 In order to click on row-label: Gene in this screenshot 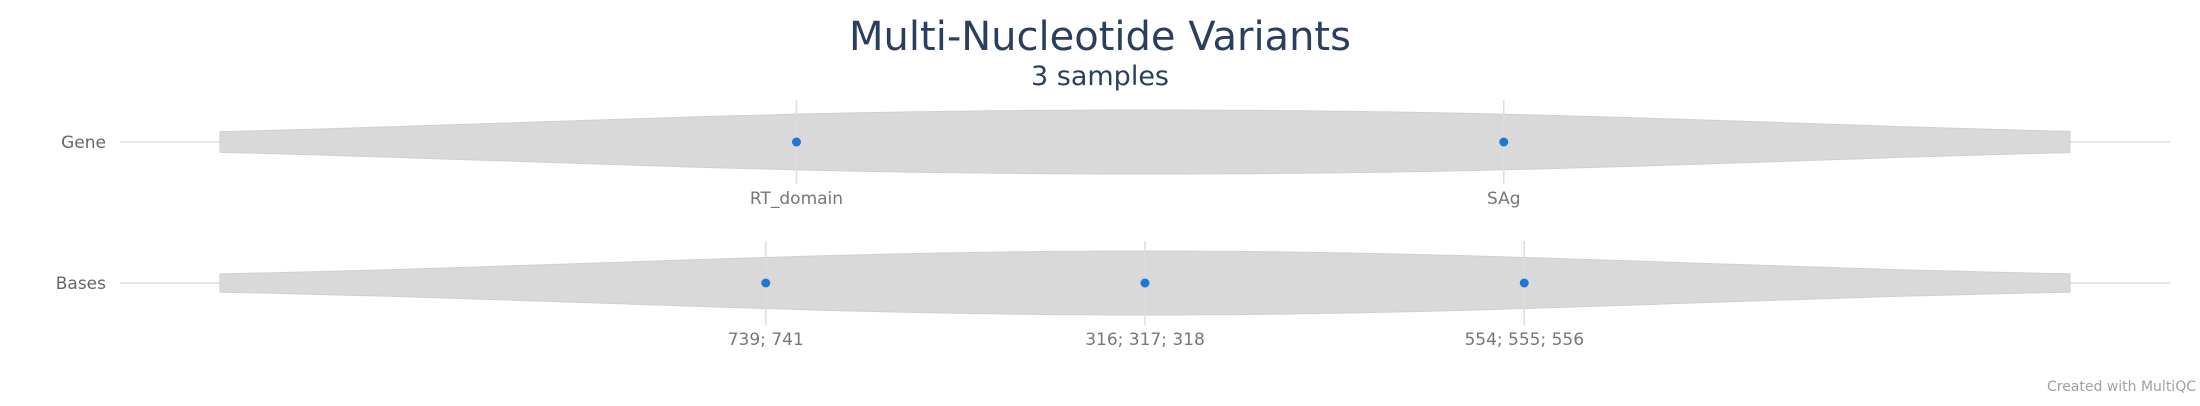, I will do `click(83, 143)`.